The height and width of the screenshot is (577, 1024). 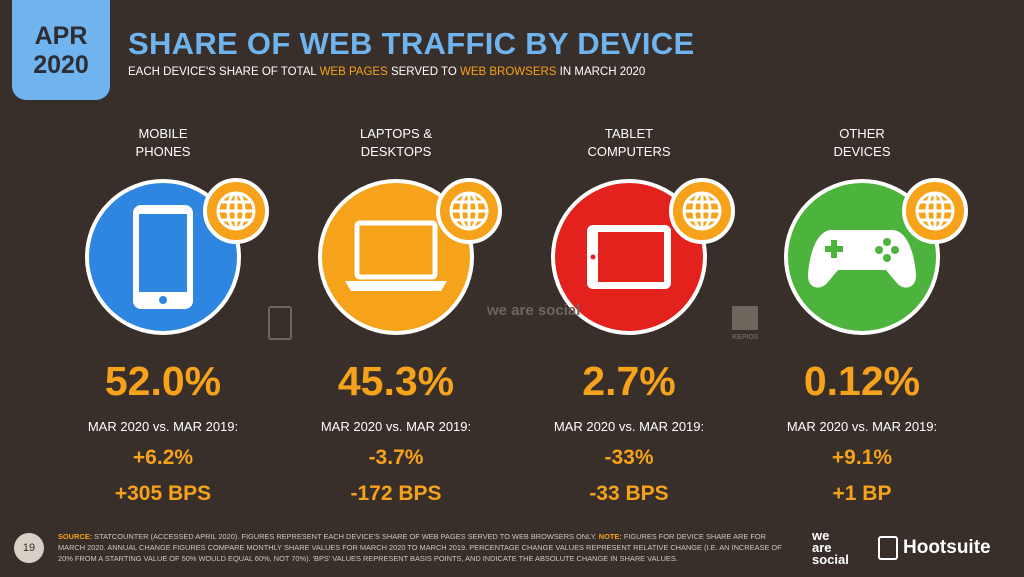 What do you see at coordinates (75, 536) in the screenshot?
I see `source-label: SOURCE:` at bounding box center [75, 536].